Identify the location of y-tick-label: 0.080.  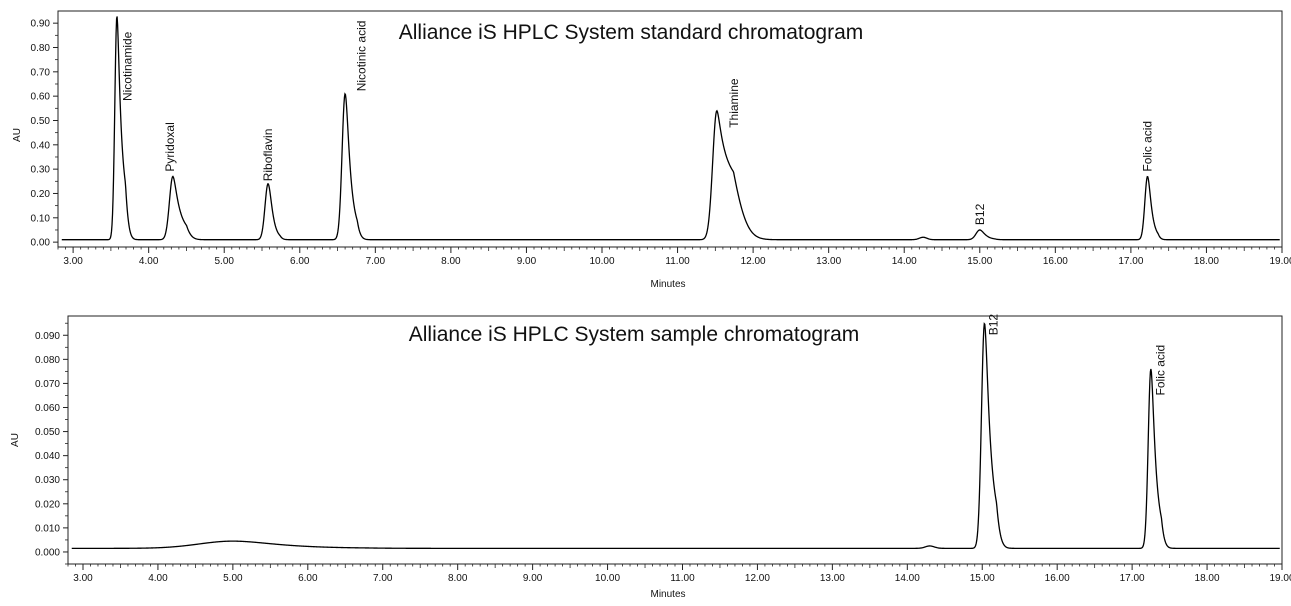
(47, 360).